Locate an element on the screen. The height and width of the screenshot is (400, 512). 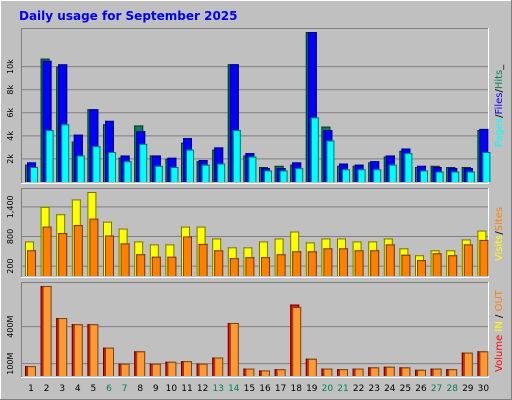
x-tick-label-day-17: 17 is located at coordinates (280, 389).